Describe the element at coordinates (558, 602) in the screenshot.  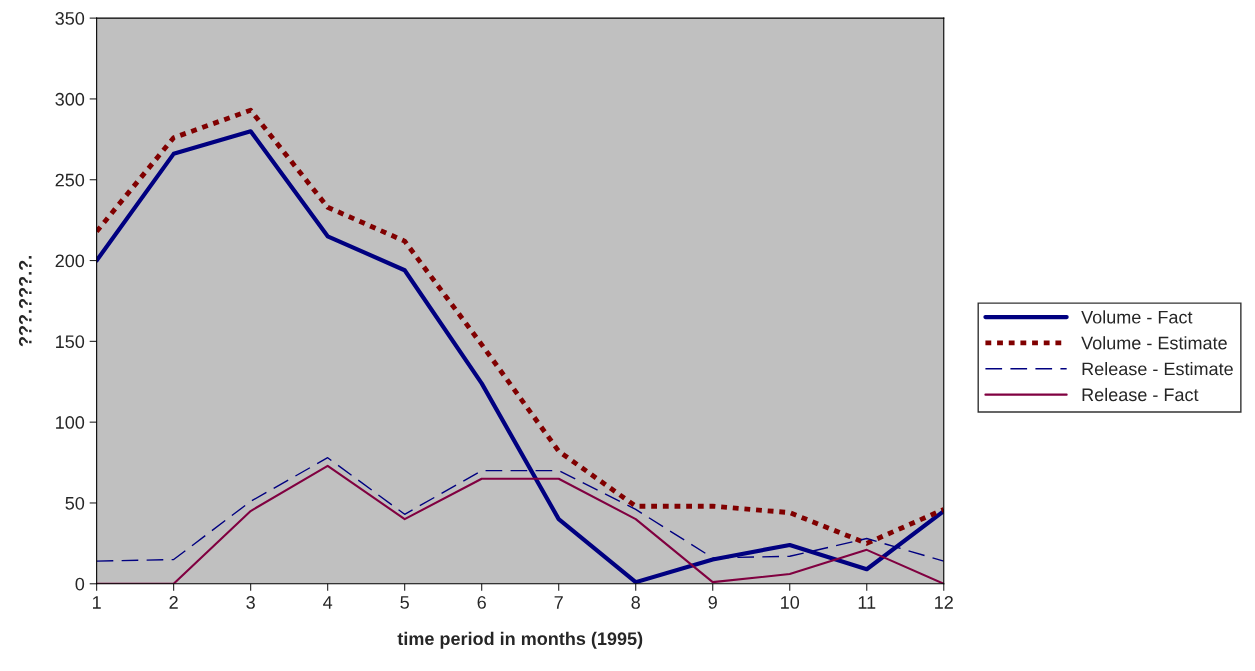
I see `x-tick-label: 7` at that location.